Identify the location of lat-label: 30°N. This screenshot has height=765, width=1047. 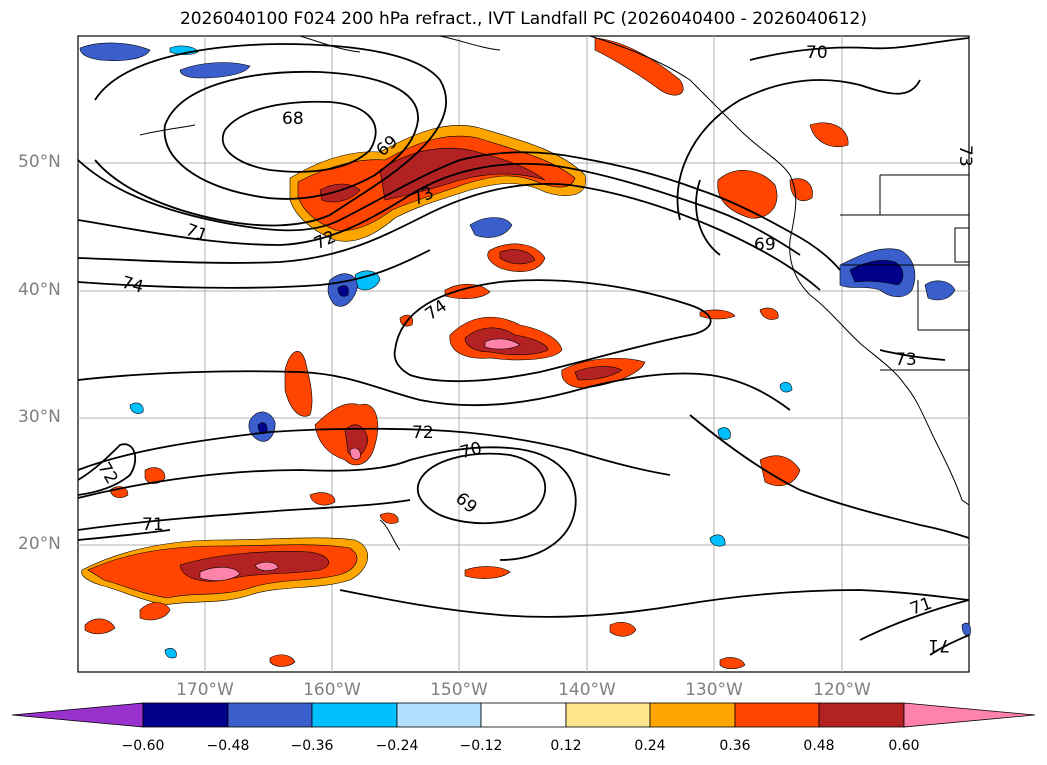
(39, 417).